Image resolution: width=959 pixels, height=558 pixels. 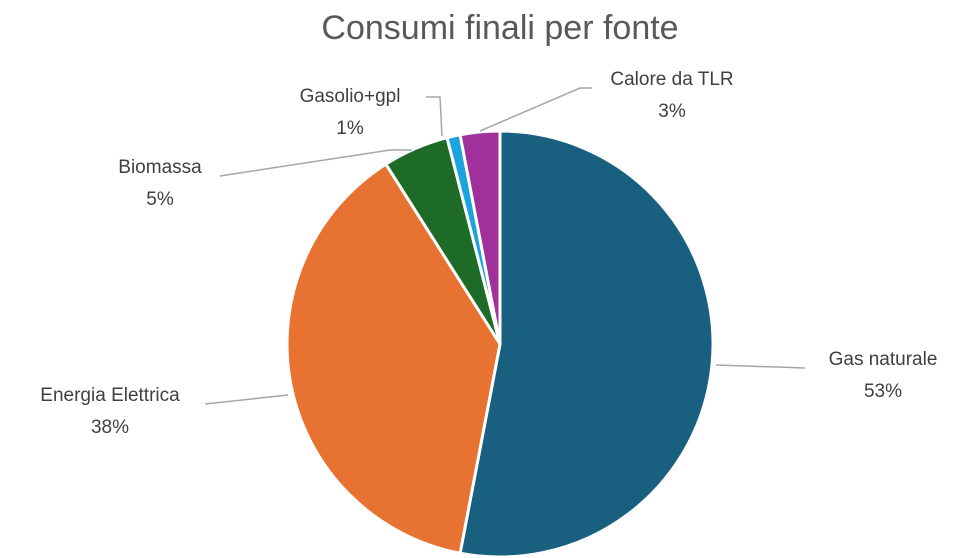 What do you see at coordinates (499, 28) in the screenshot?
I see `chart-title: Consumi finali per fonte` at bounding box center [499, 28].